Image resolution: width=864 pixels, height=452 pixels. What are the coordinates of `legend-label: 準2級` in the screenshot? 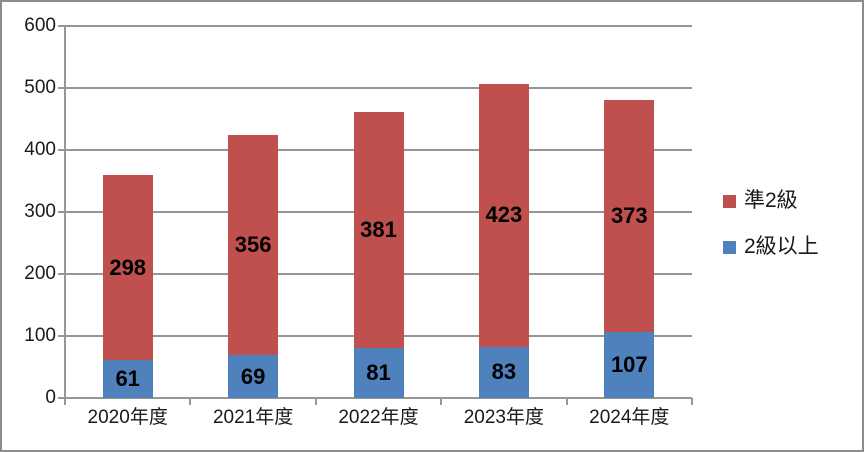 It's located at (771, 200).